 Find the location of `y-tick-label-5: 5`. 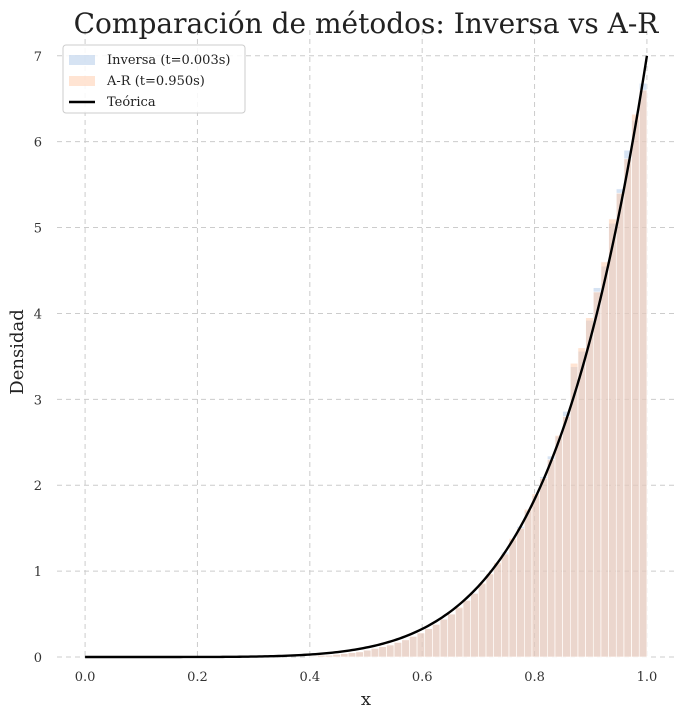

y-tick-label-5: 5 is located at coordinates (38, 229).